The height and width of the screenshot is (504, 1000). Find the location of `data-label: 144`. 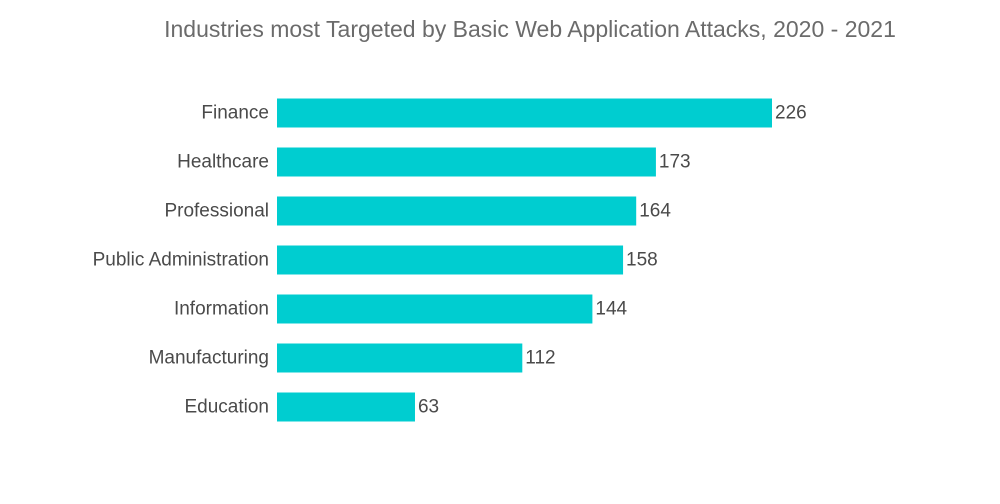

data-label: 144 is located at coordinates (611, 309).